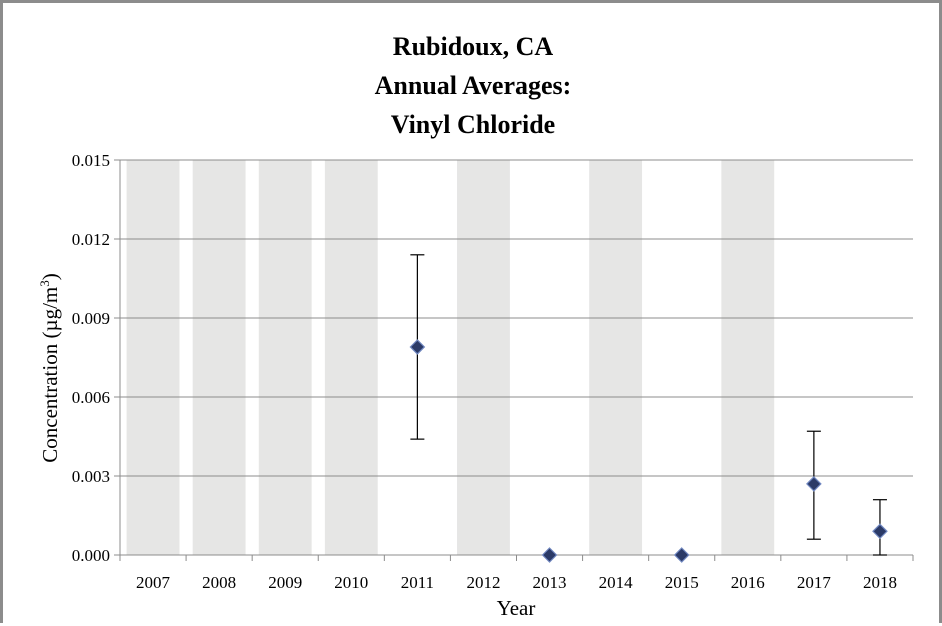 The image size is (942, 626). I want to click on y-axis-label: Concentration (µg/m3), so click(49, 367).